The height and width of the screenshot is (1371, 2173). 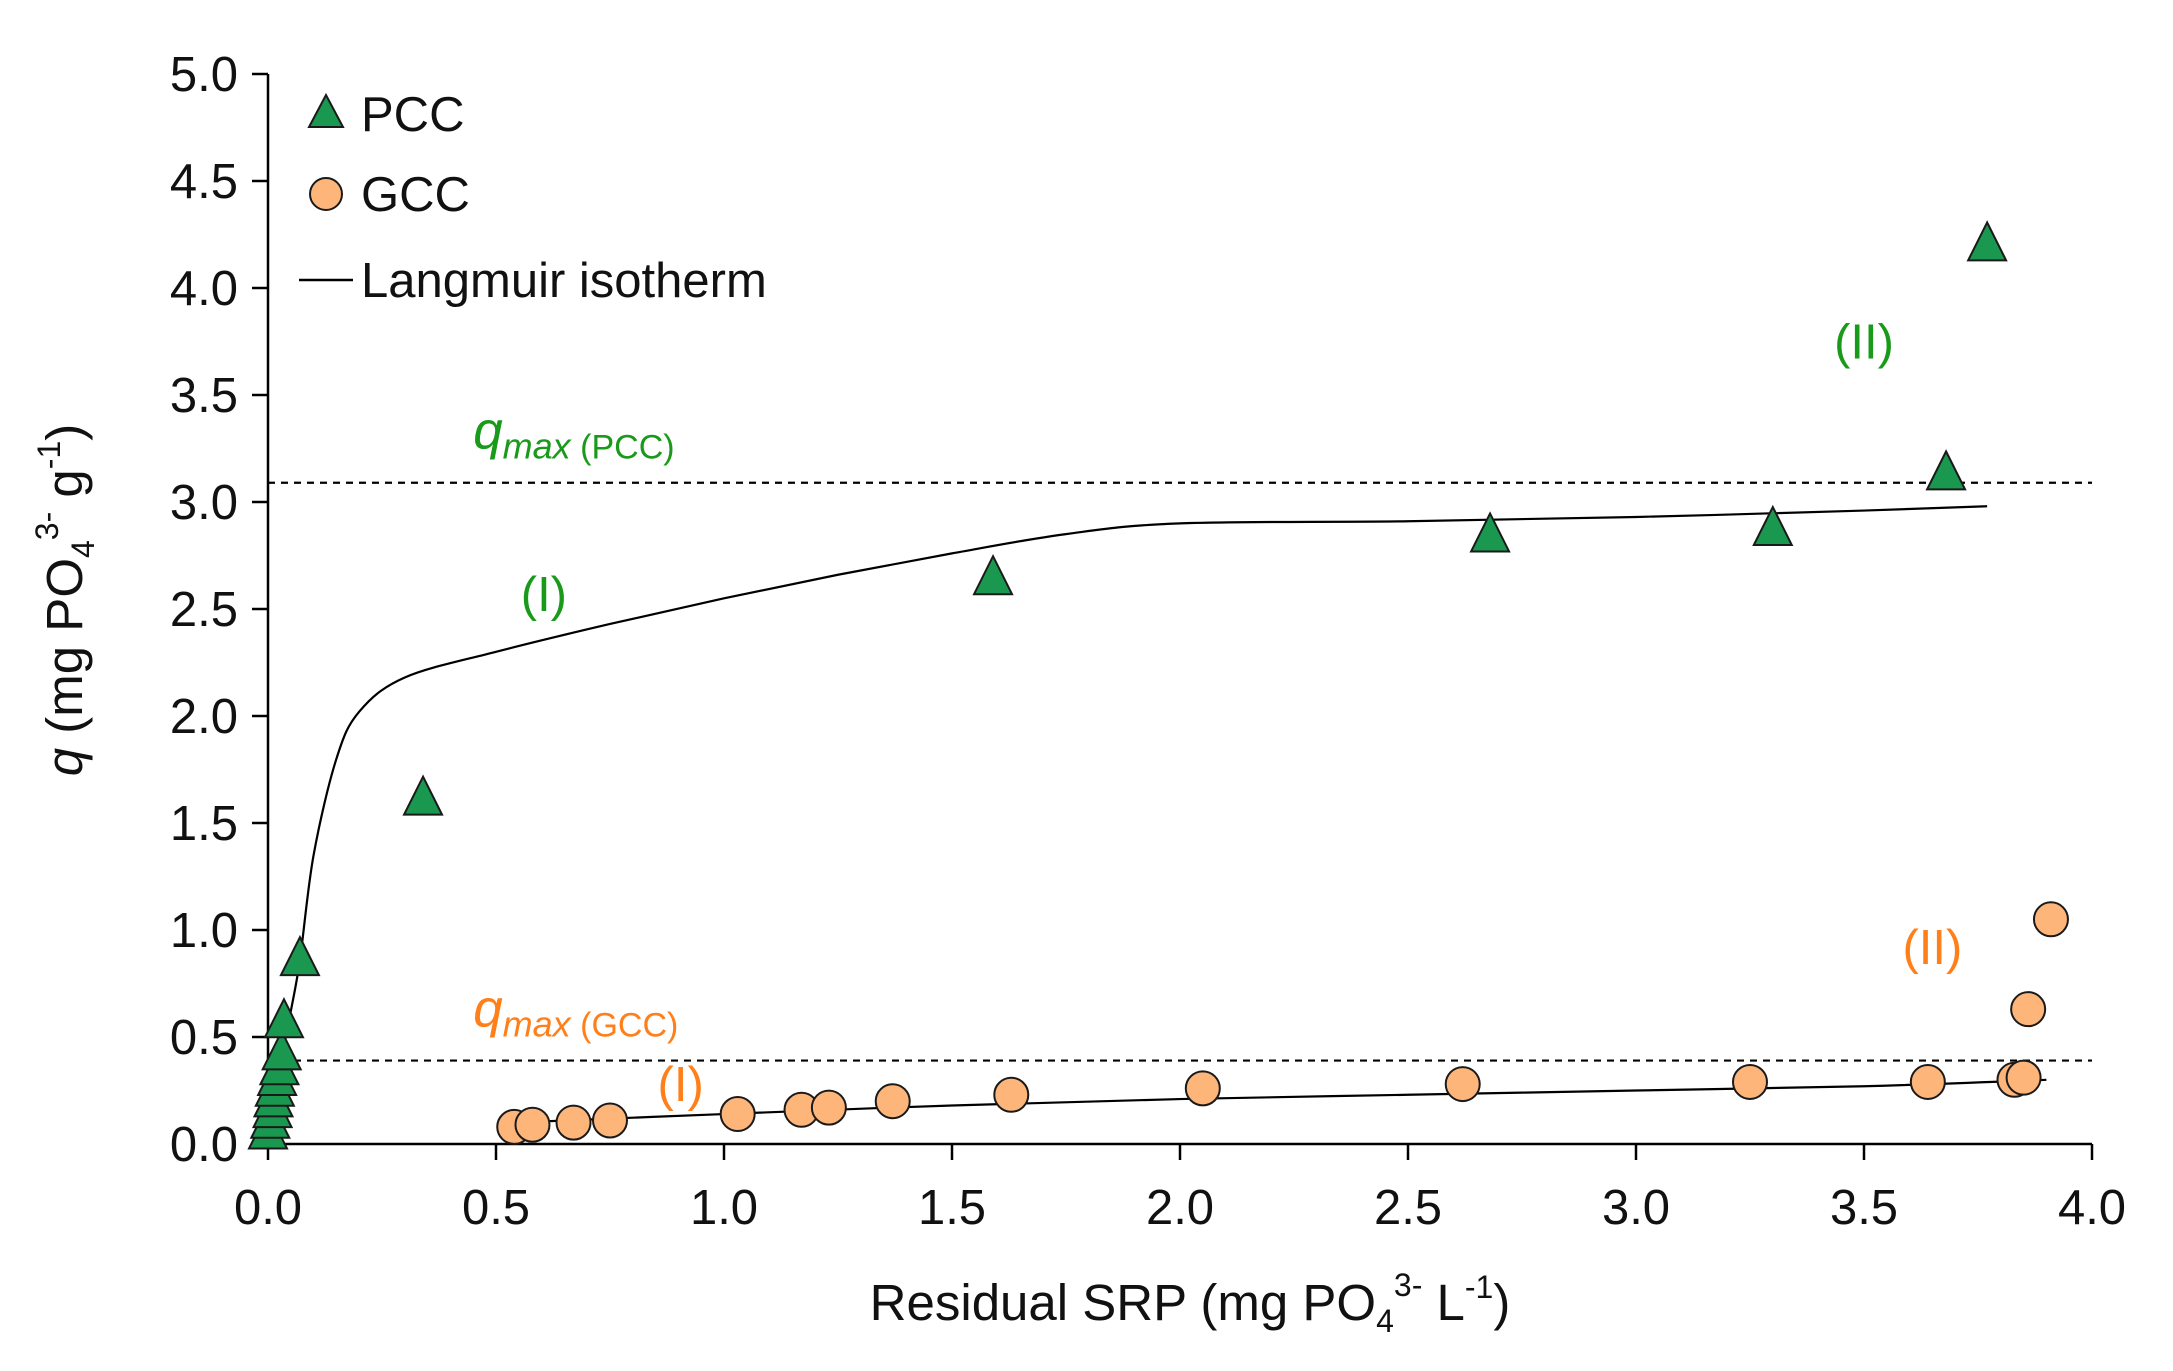 I want to click on y-tick-label: 0.5, so click(x=204, y=1038).